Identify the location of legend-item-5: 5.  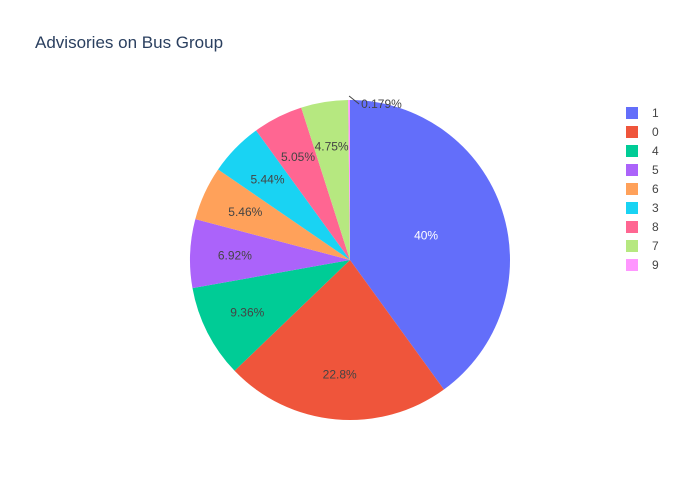
(642, 170).